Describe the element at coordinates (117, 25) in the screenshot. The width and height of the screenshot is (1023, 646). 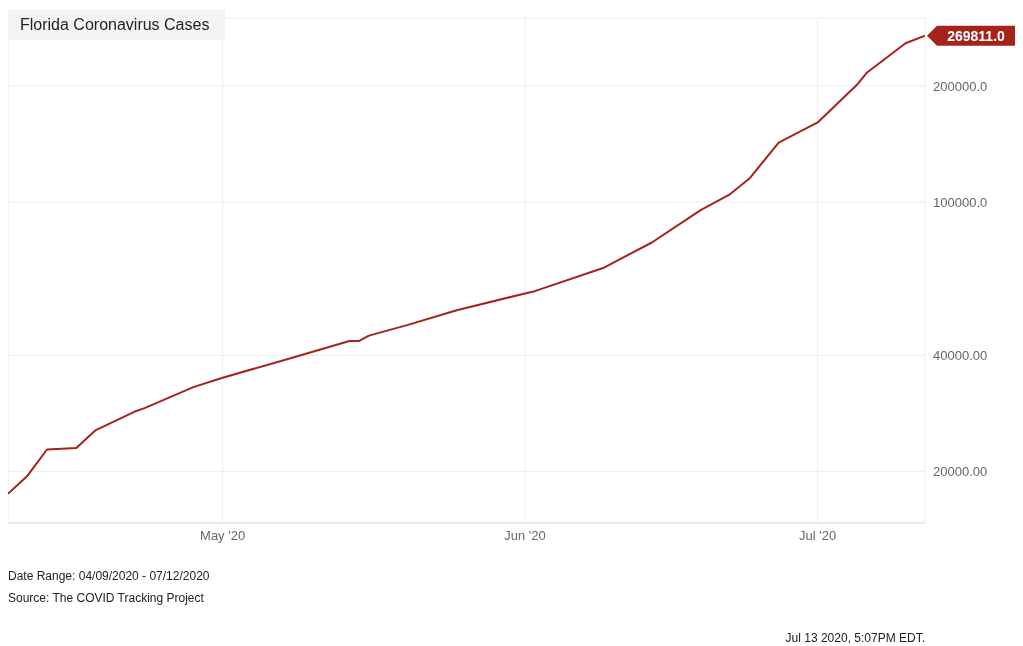
I see `chart-title: Florida Coronavirus Cases` at that location.